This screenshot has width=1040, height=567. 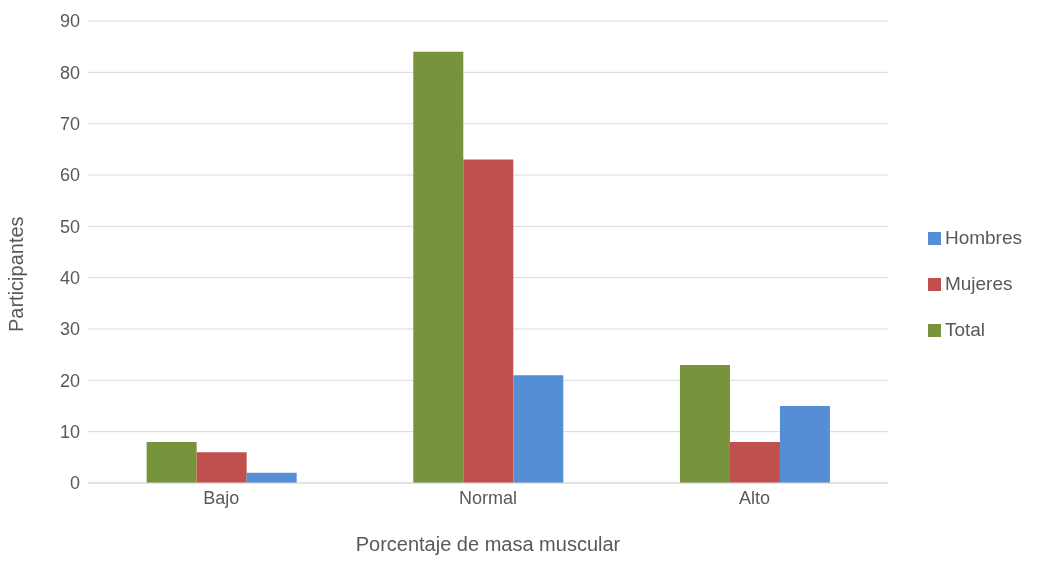 I want to click on y-tick-label: 60, so click(x=69, y=175).